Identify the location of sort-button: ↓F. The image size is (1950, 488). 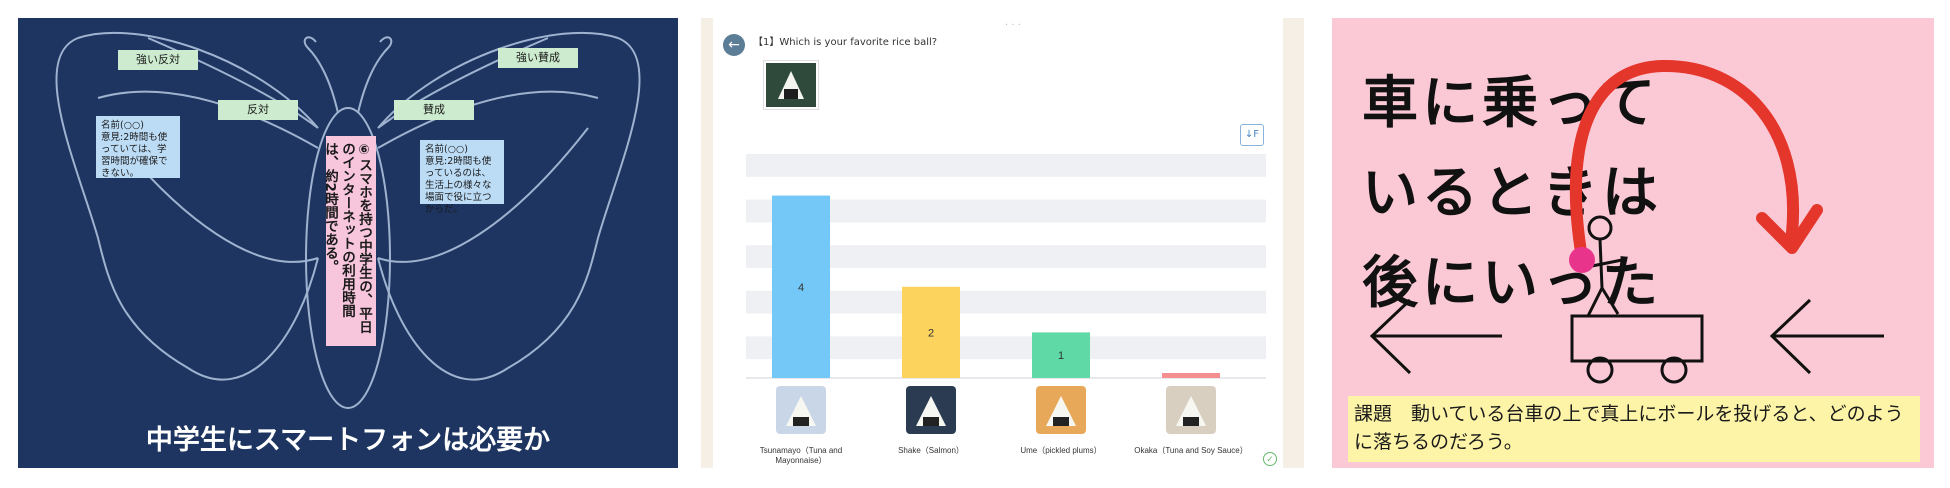
(1252, 135).